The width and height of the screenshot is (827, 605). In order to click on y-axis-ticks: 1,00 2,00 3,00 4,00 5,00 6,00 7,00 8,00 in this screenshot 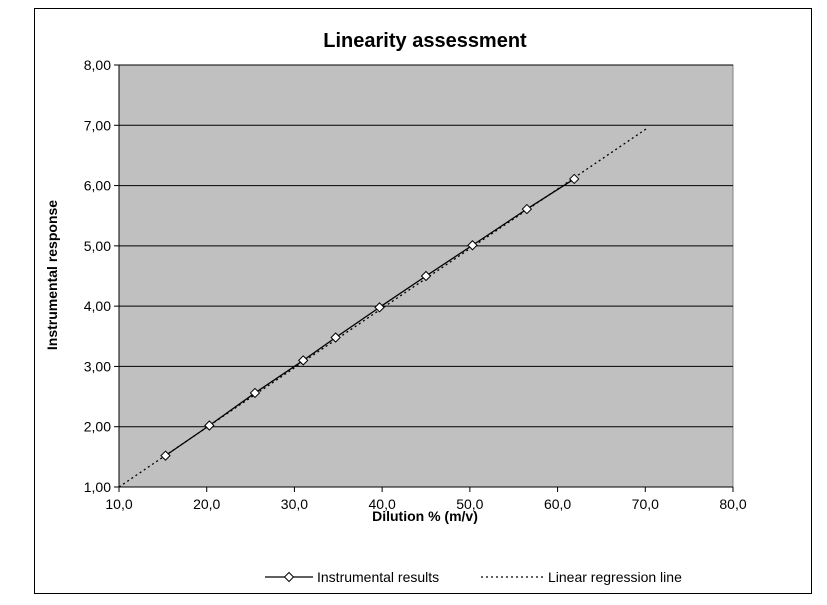, I will do `click(101, 276)`.